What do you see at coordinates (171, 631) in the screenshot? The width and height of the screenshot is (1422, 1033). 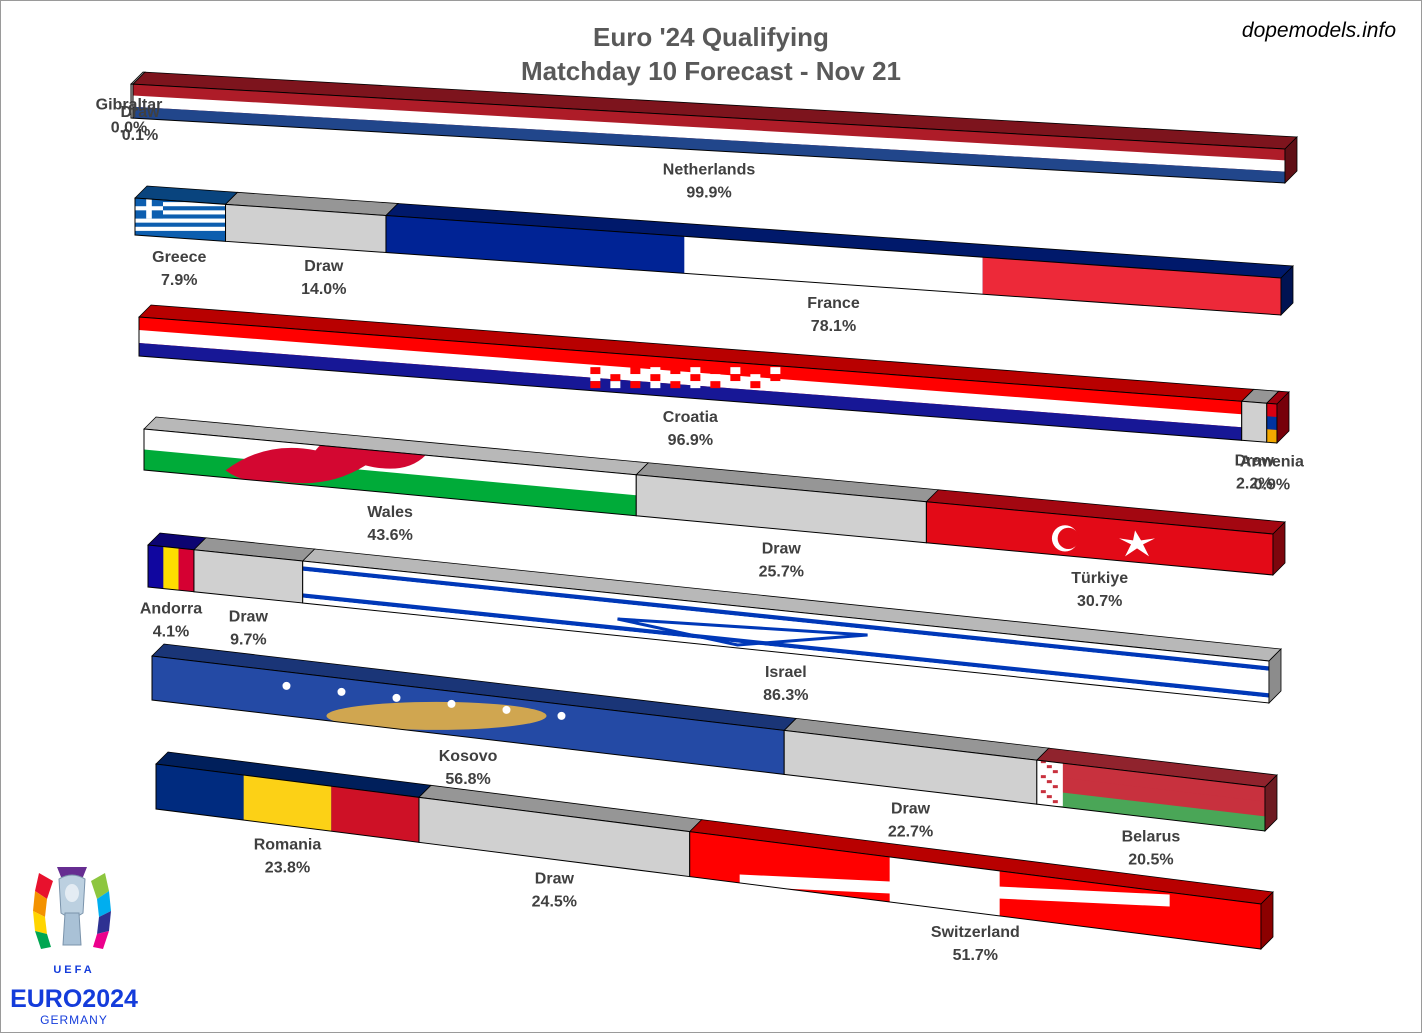 I see `home-pct-label: 4.1%` at bounding box center [171, 631].